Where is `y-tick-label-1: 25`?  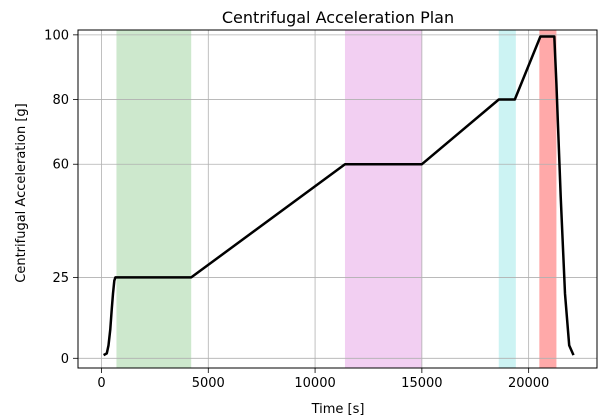
y-tick-label-1: 25 is located at coordinates (60, 278).